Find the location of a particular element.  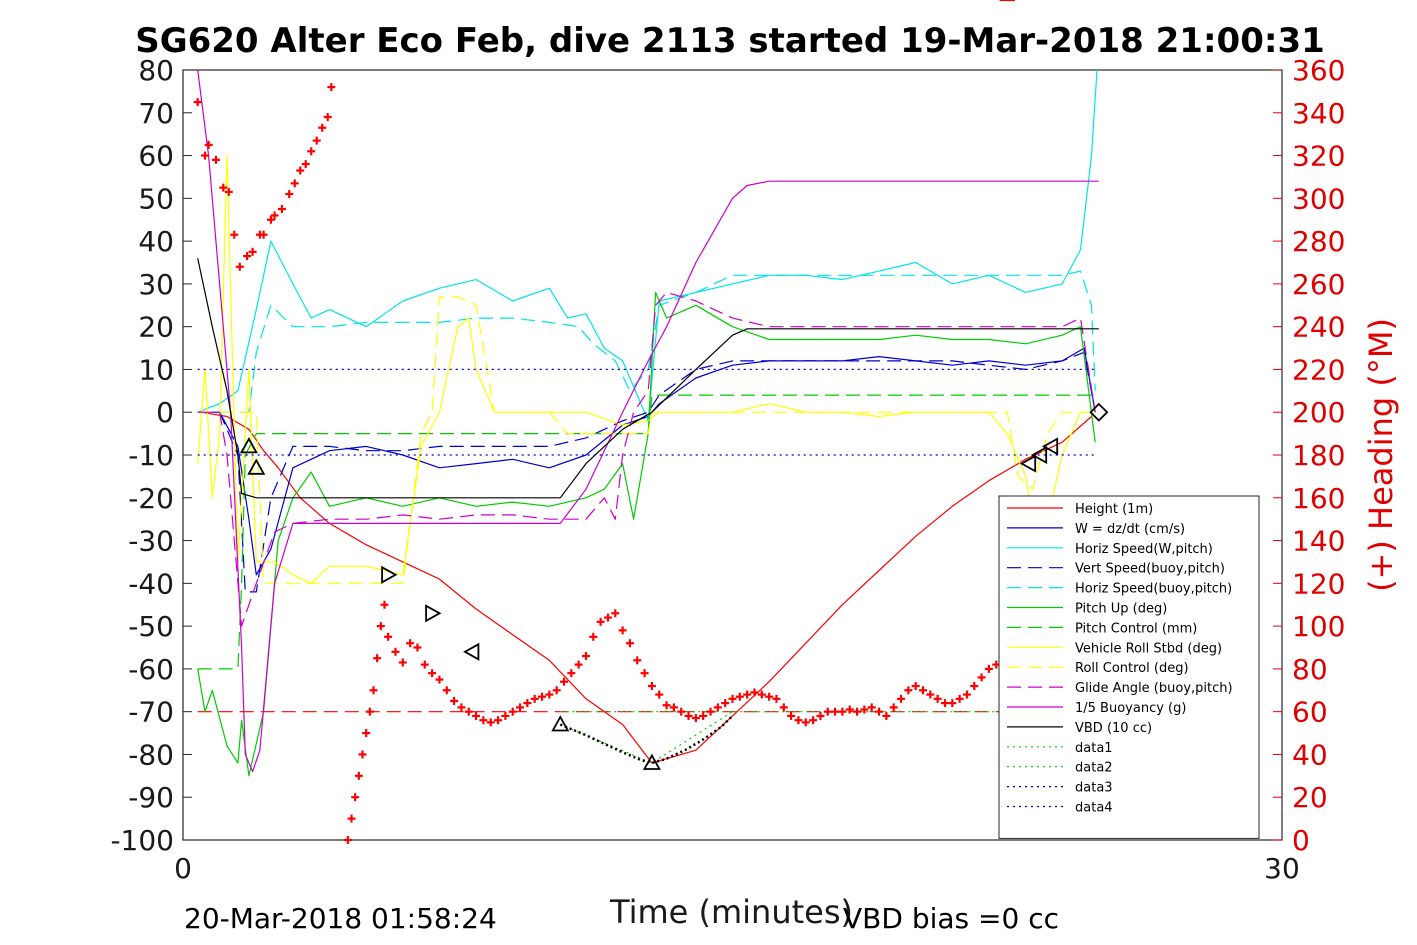

y-right-tick-label: 60 is located at coordinates (1310, 712).